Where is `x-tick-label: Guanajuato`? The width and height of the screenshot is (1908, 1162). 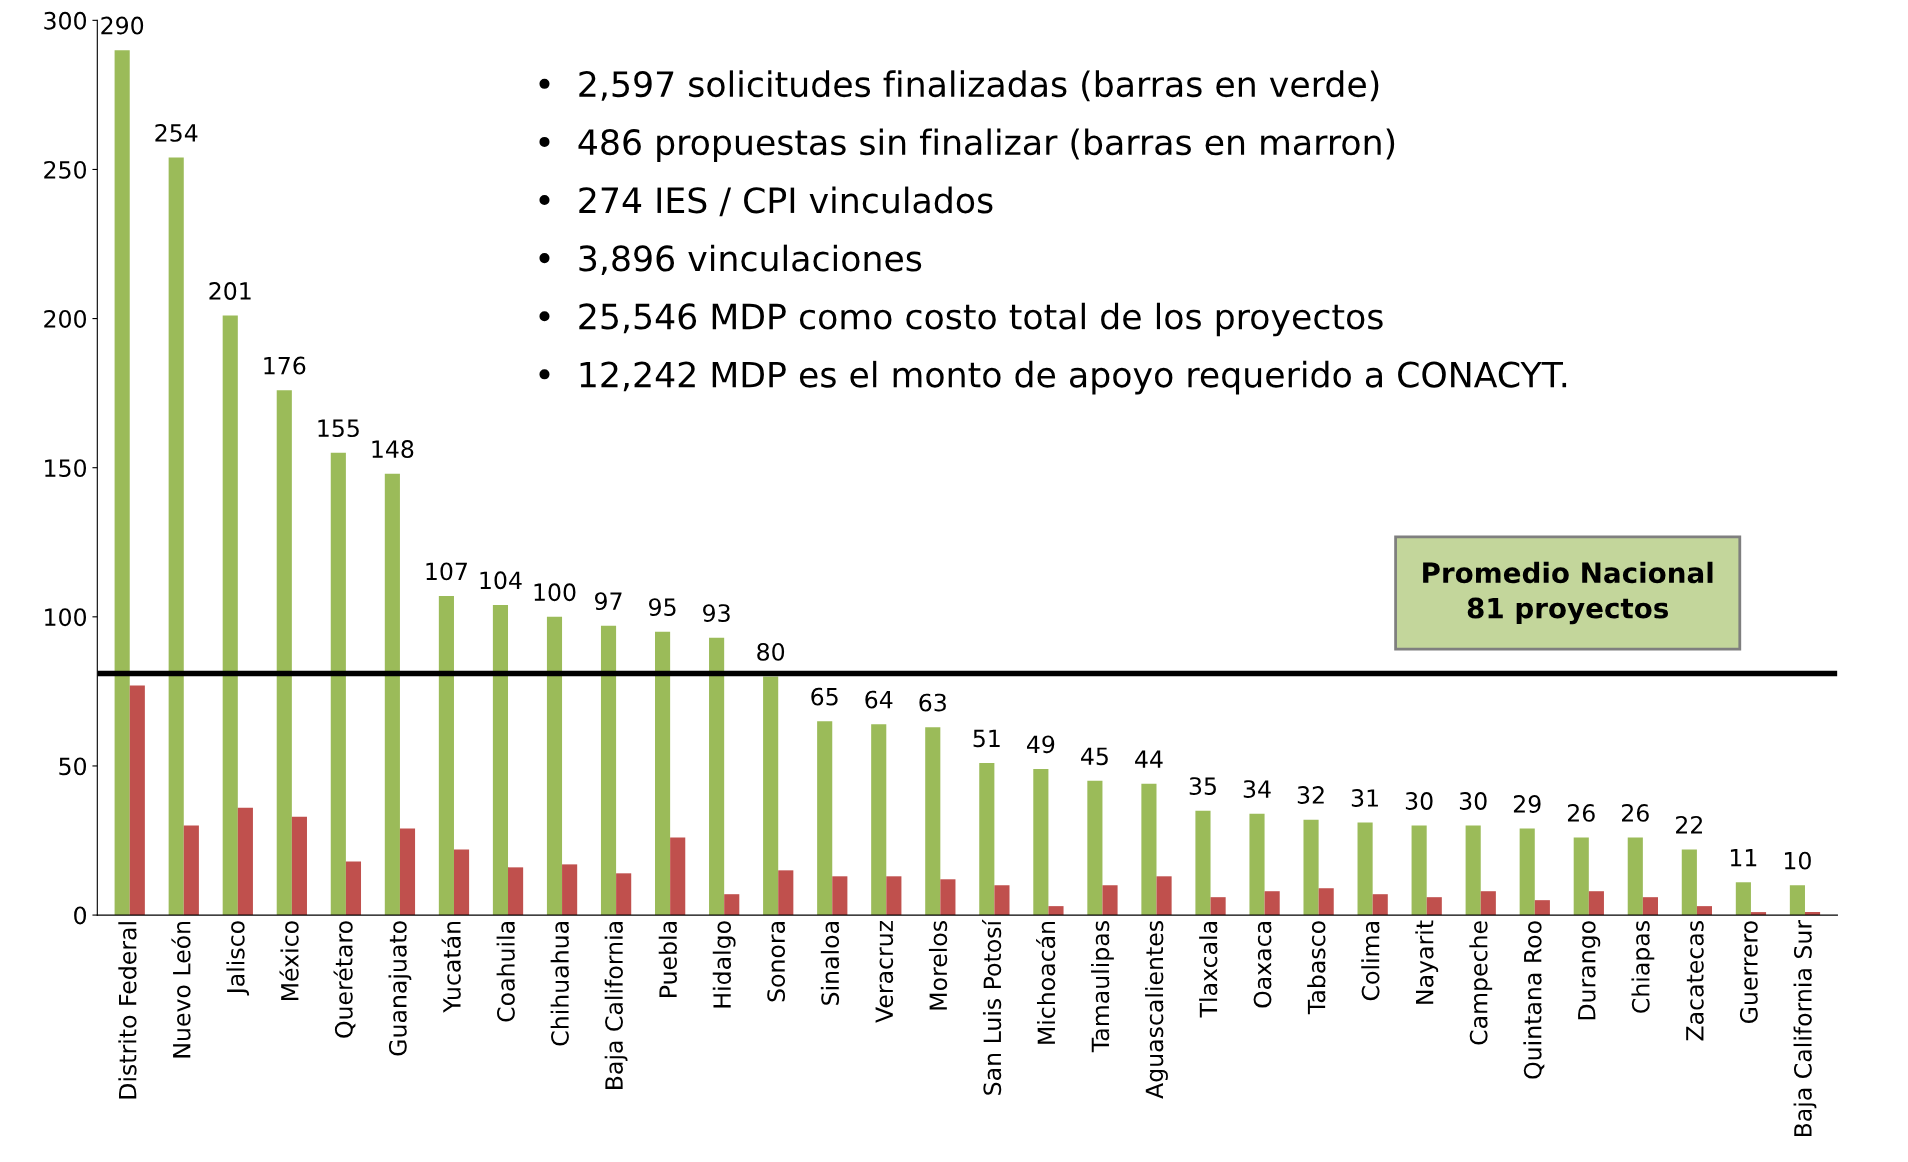 x-tick-label: Guanajuato is located at coordinates (400, 988).